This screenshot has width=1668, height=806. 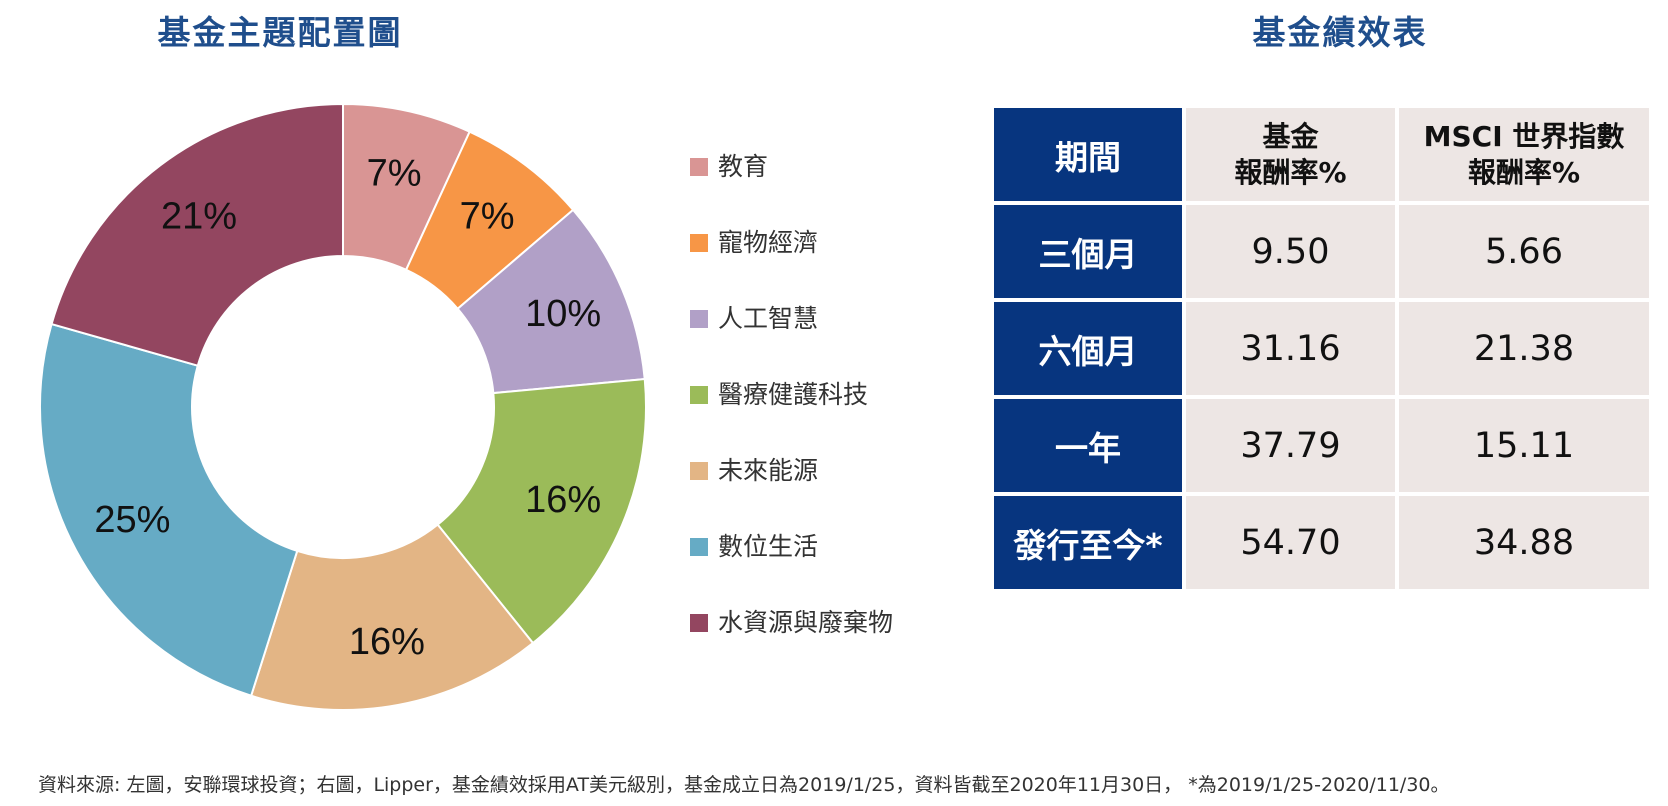 What do you see at coordinates (280, 32) in the screenshot?
I see `donut-chart-title: 基金主題配置圖` at bounding box center [280, 32].